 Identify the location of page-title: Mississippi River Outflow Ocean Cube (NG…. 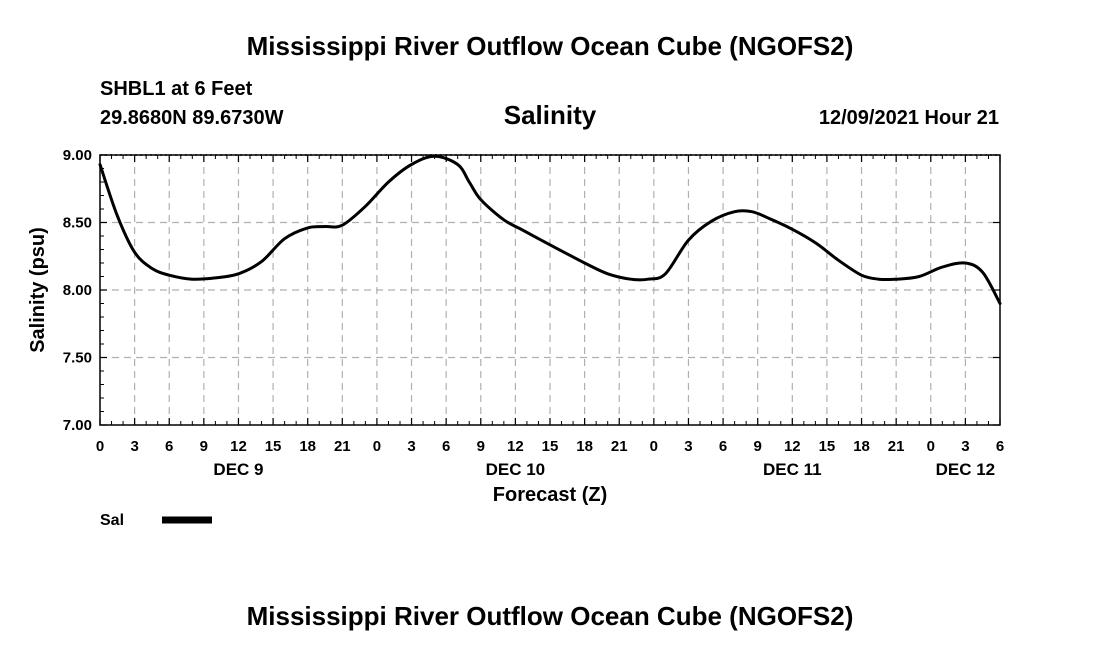
(550, 46).